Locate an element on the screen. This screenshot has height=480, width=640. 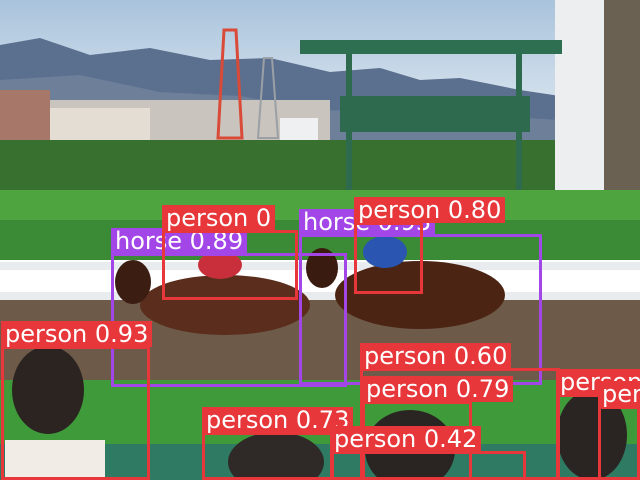
horse-right-body is located at coordinates (420, 295).